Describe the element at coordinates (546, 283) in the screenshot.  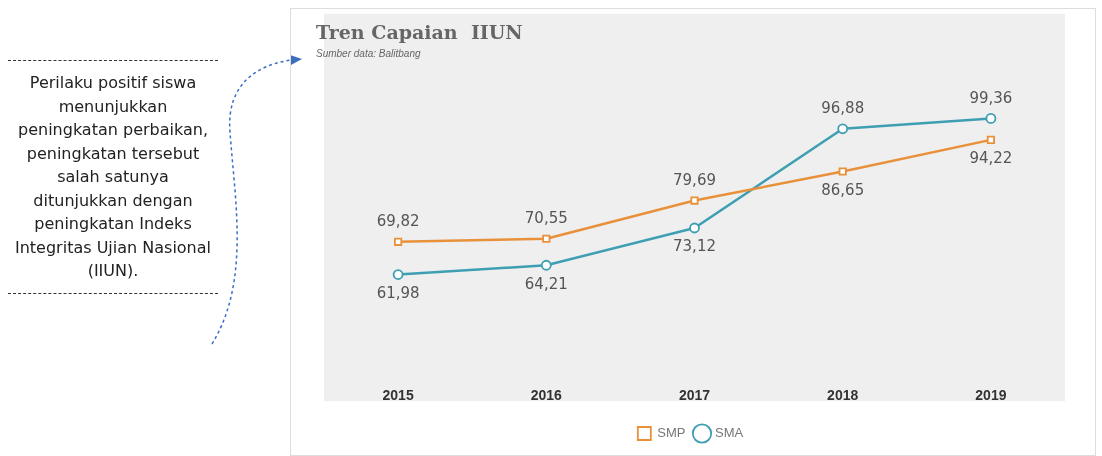
I see `data-label: 64,21` at that location.